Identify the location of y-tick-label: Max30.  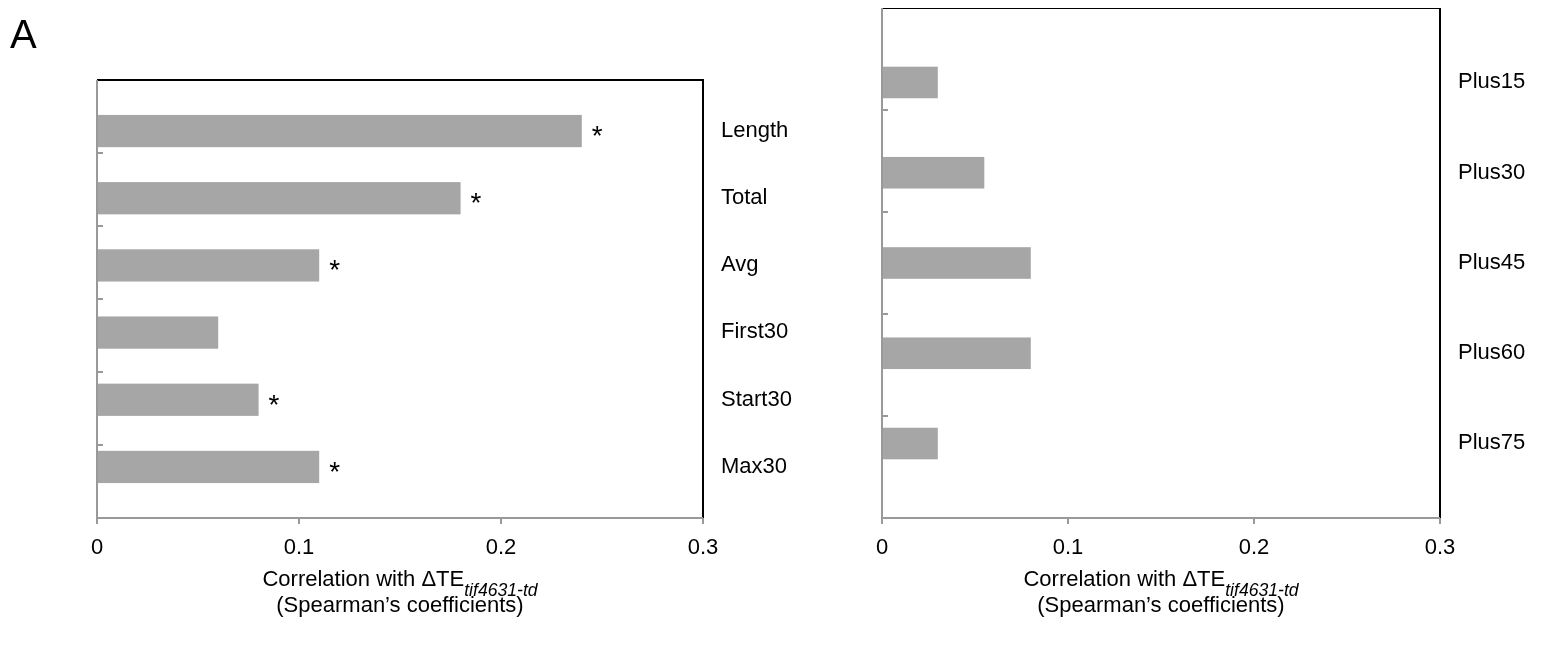
(754, 465).